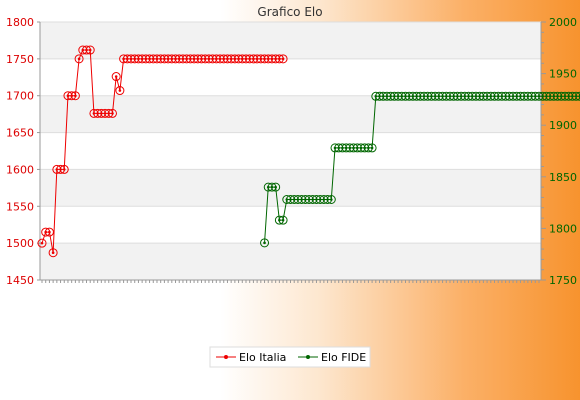  I want to click on x-axis-ticks, so click(290, 281).